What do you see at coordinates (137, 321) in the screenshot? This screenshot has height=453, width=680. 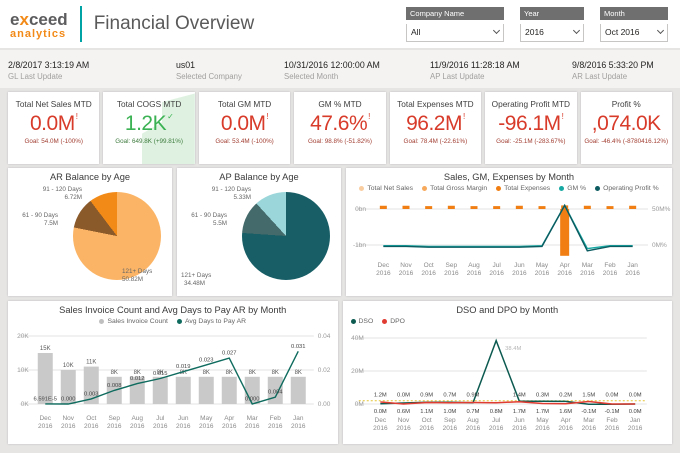 I see `legend-label: Sales Invoice Count` at bounding box center [137, 321].